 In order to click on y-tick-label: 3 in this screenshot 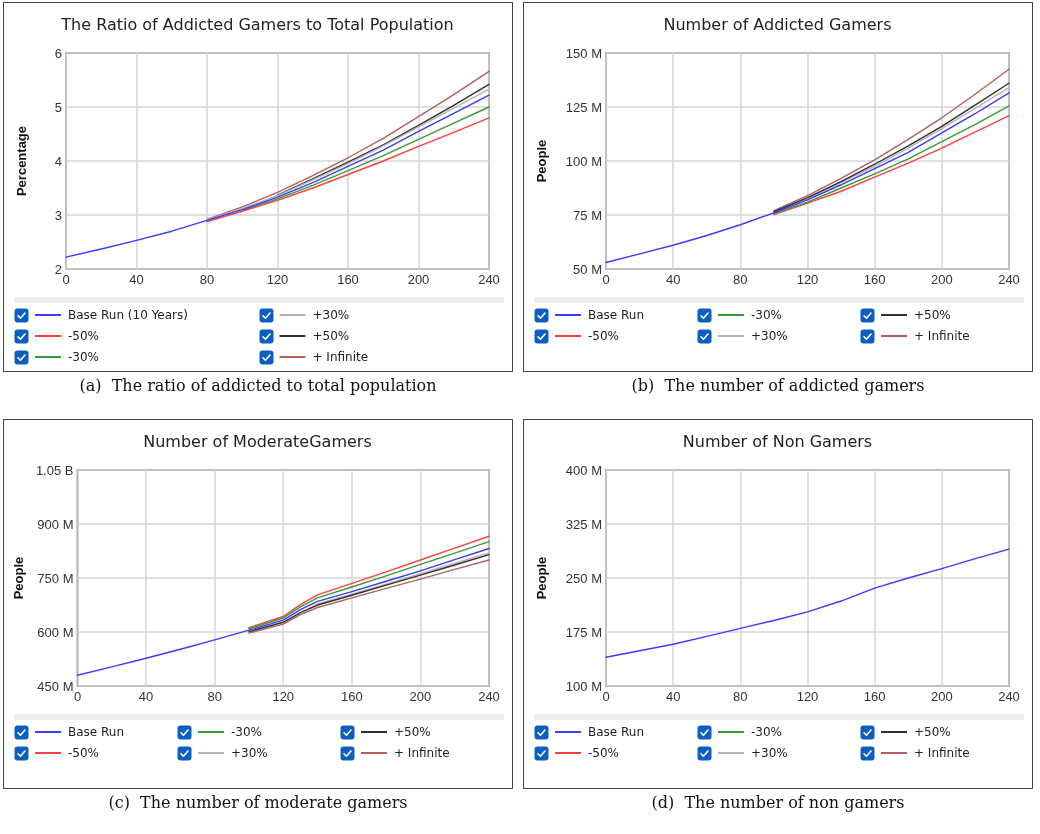, I will do `click(58, 215)`.